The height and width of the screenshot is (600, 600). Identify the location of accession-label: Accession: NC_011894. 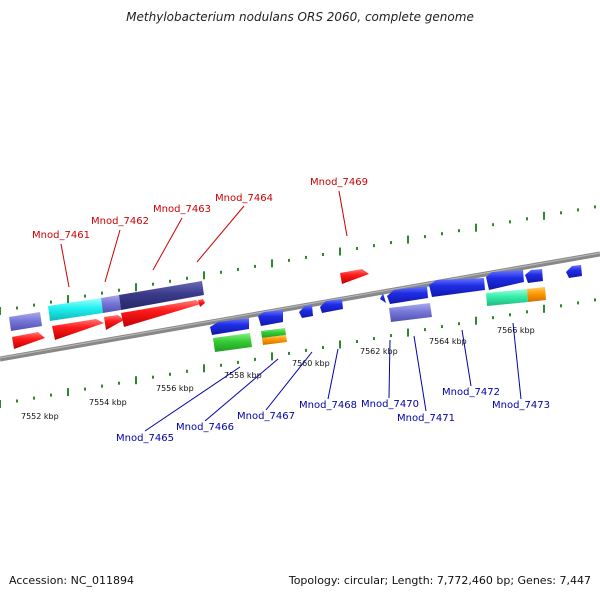
(72, 580).